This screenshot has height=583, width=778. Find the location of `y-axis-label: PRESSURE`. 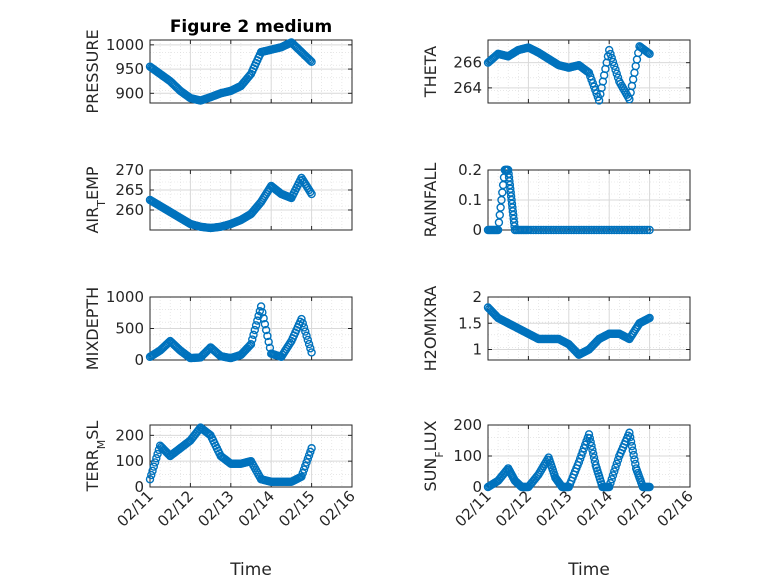

y-axis-label: PRESSURE is located at coordinates (92, 71).